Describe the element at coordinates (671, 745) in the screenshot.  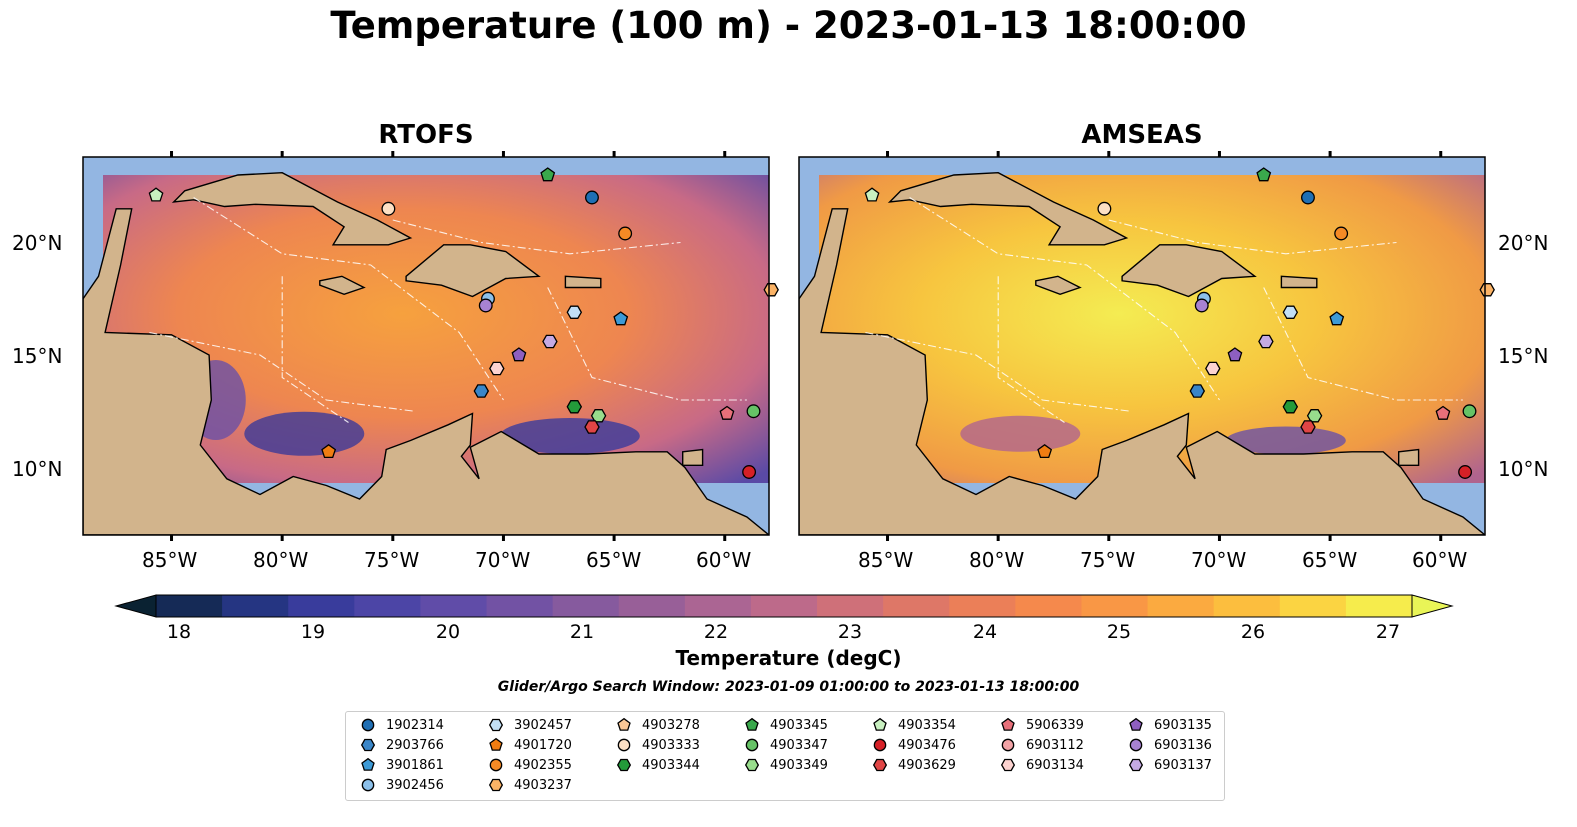
I see `legend-label: 4903333` at that location.